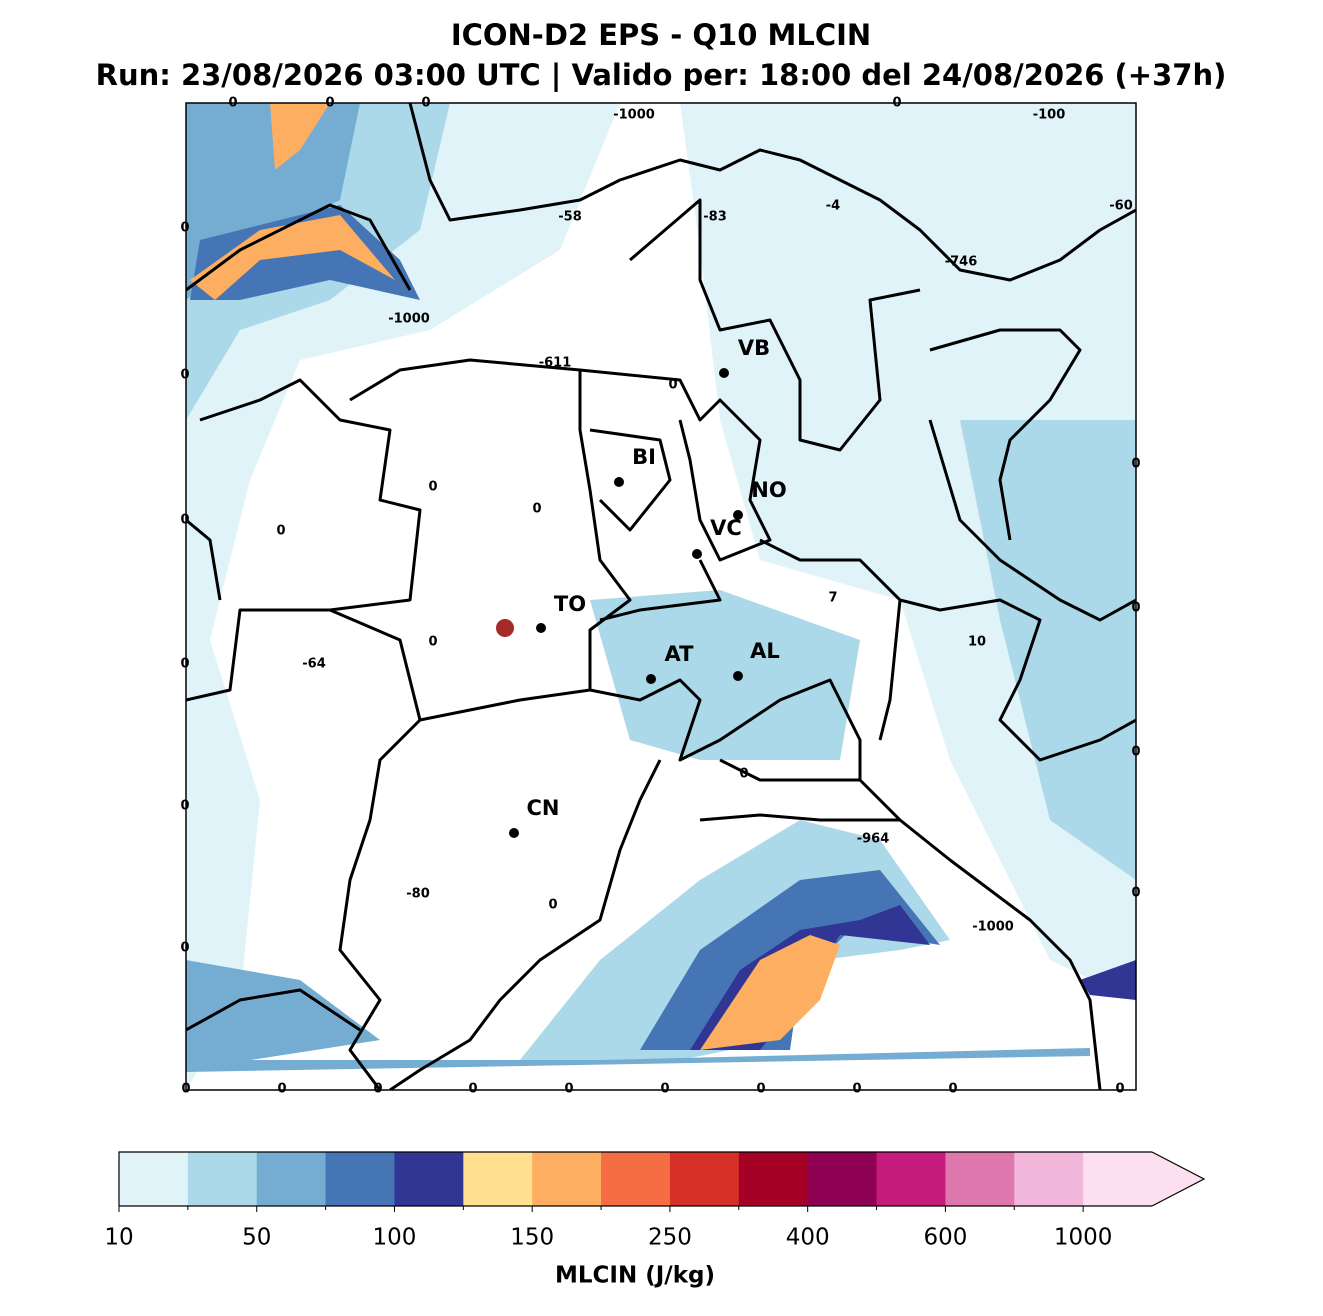  What do you see at coordinates (832, 598) in the screenshot?
I see `contour-label: 7` at bounding box center [832, 598].